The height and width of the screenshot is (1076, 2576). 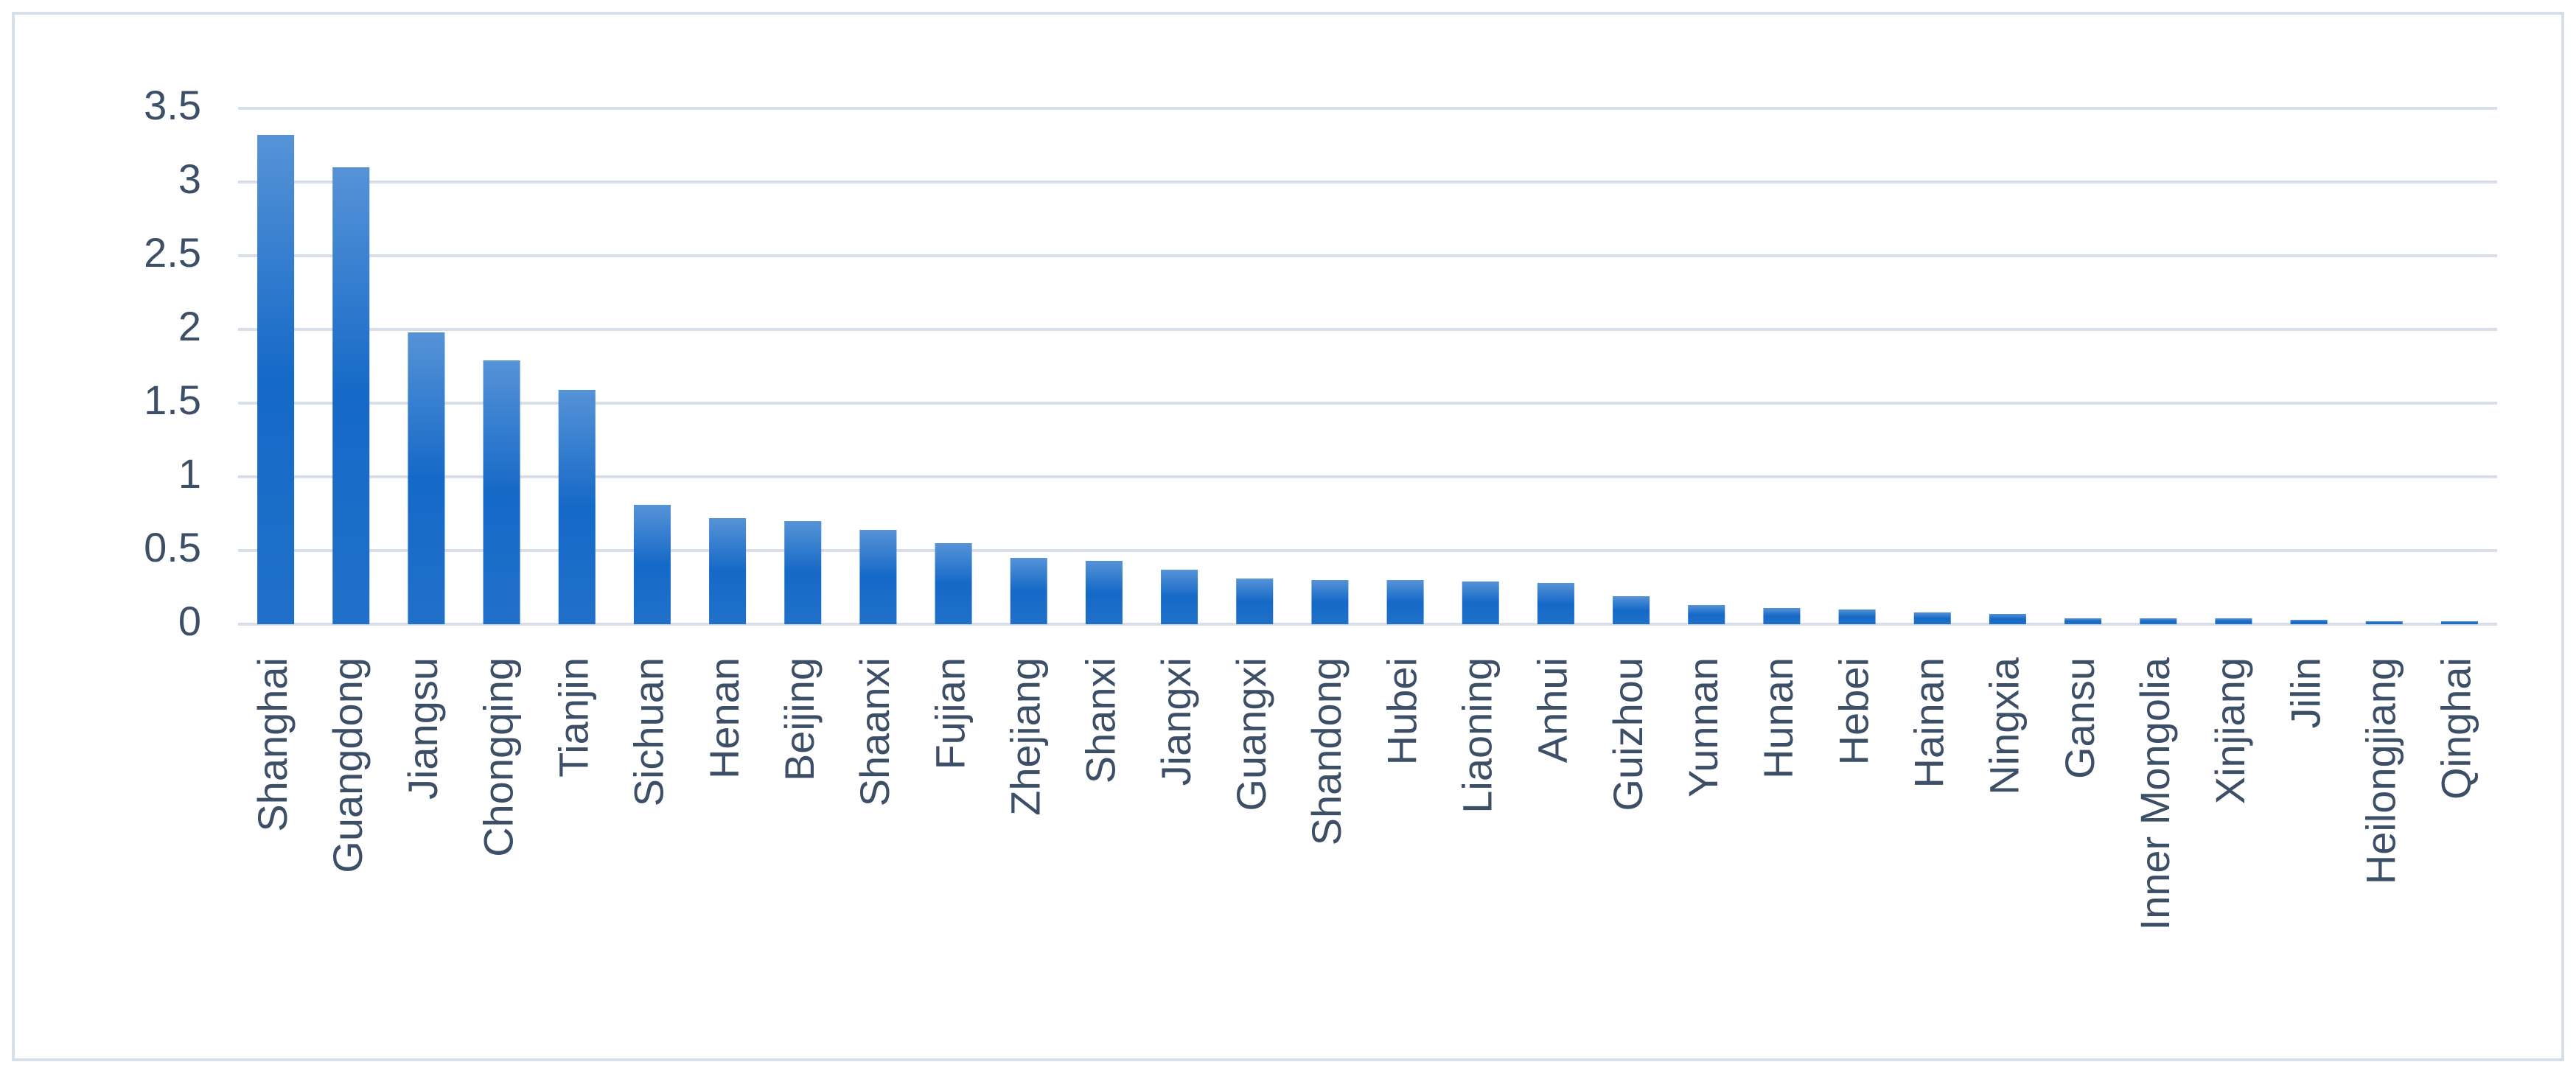 What do you see at coordinates (1628, 734) in the screenshot?
I see `x-tick-label: Guizhou` at bounding box center [1628, 734].